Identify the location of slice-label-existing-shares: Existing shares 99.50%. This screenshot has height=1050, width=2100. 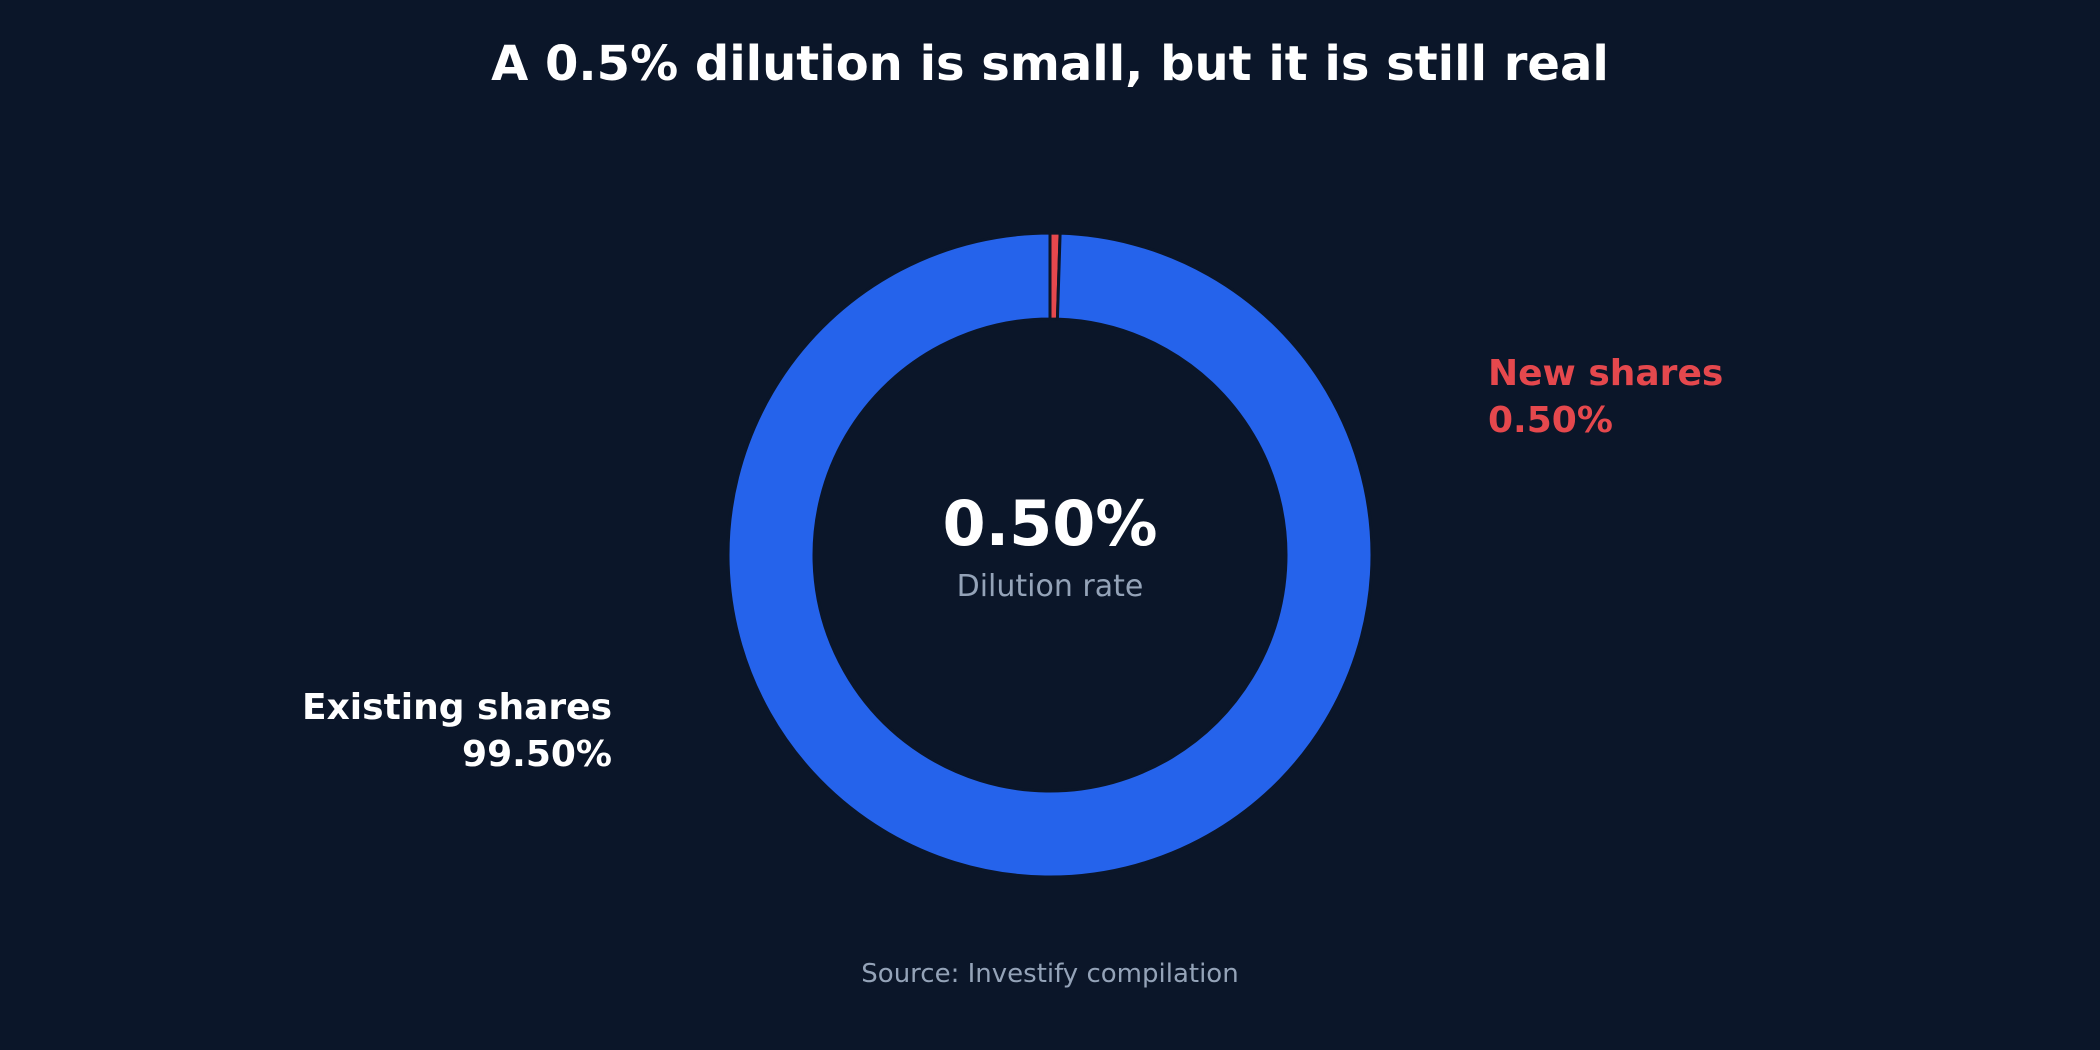
(457, 731).